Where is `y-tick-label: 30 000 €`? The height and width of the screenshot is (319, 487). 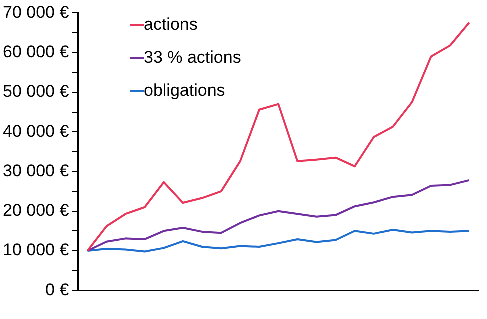
y-tick-label: 30 000 € is located at coordinates (36, 170).